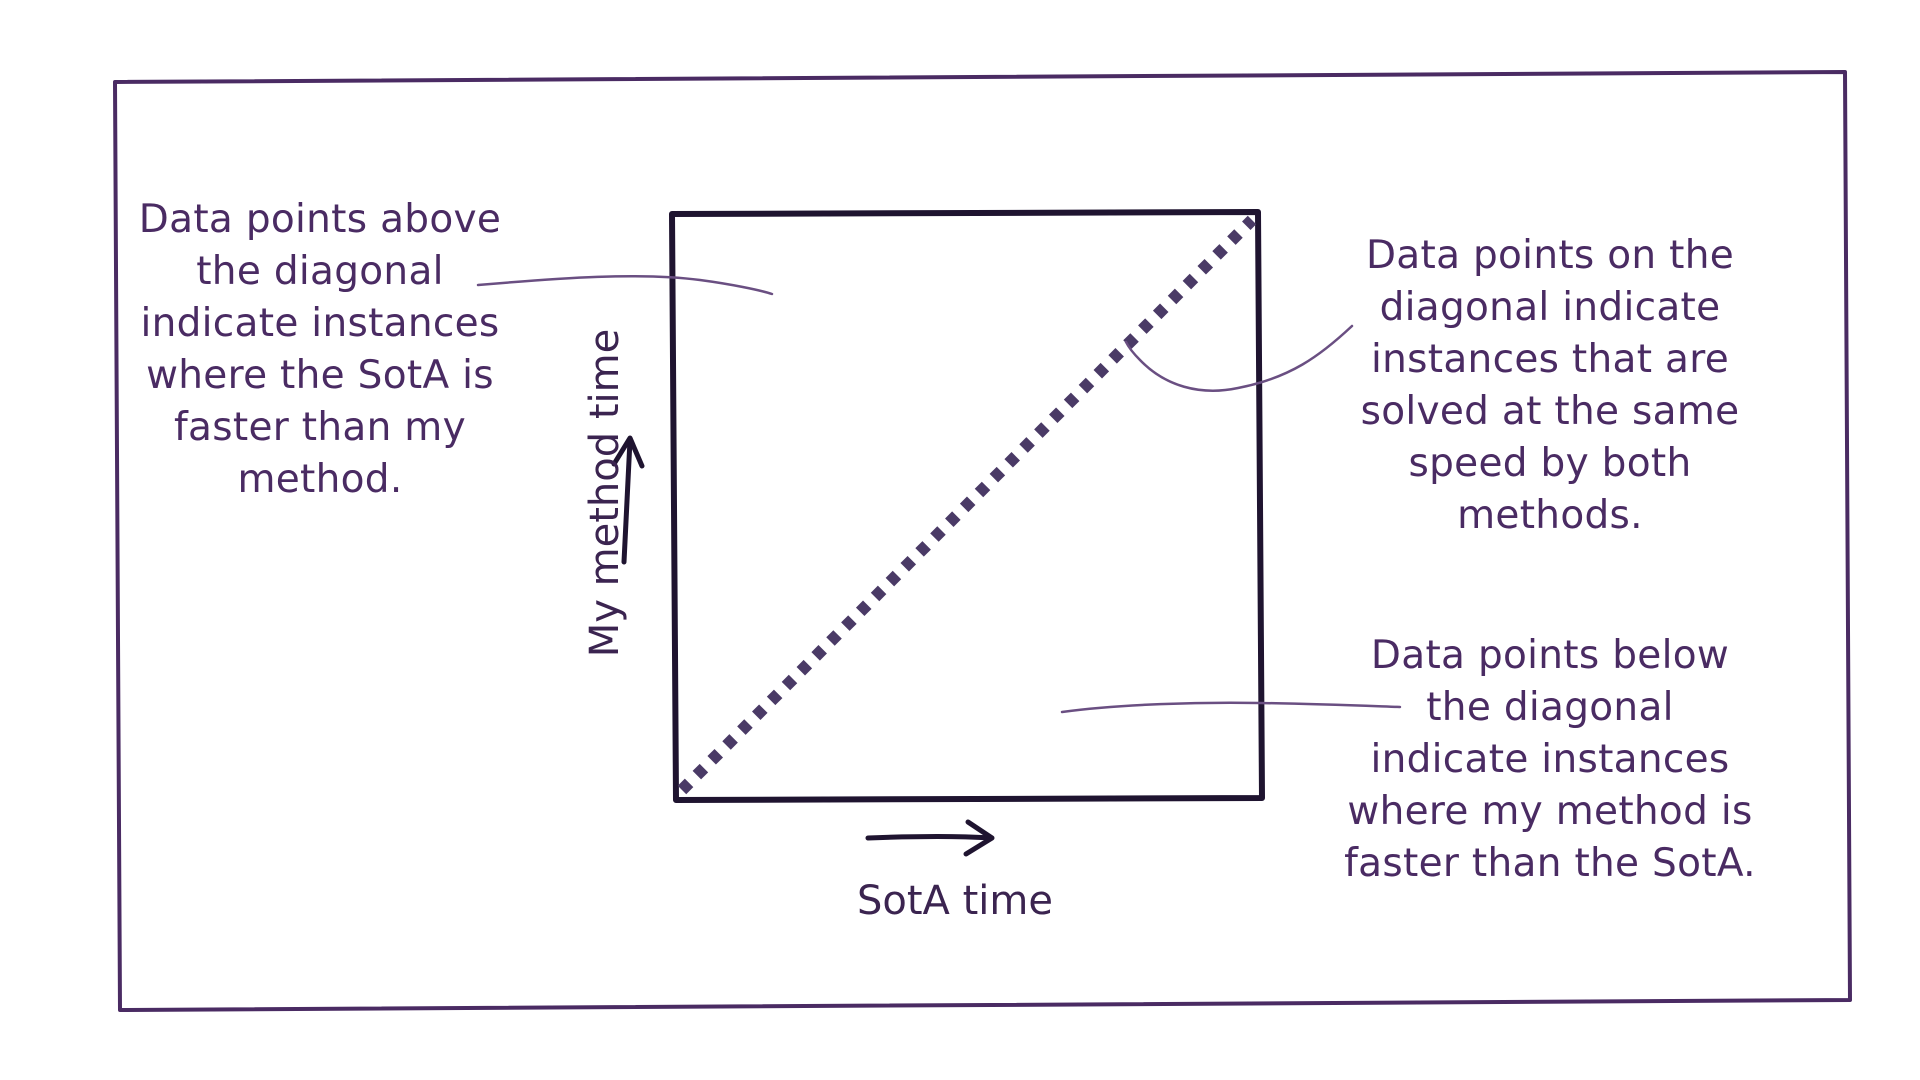 The height and width of the screenshot is (1080, 1920). What do you see at coordinates (1550, 255) in the screenshot?
I see `annotation-line: Data points on the` at bounding box center [1550, 255].